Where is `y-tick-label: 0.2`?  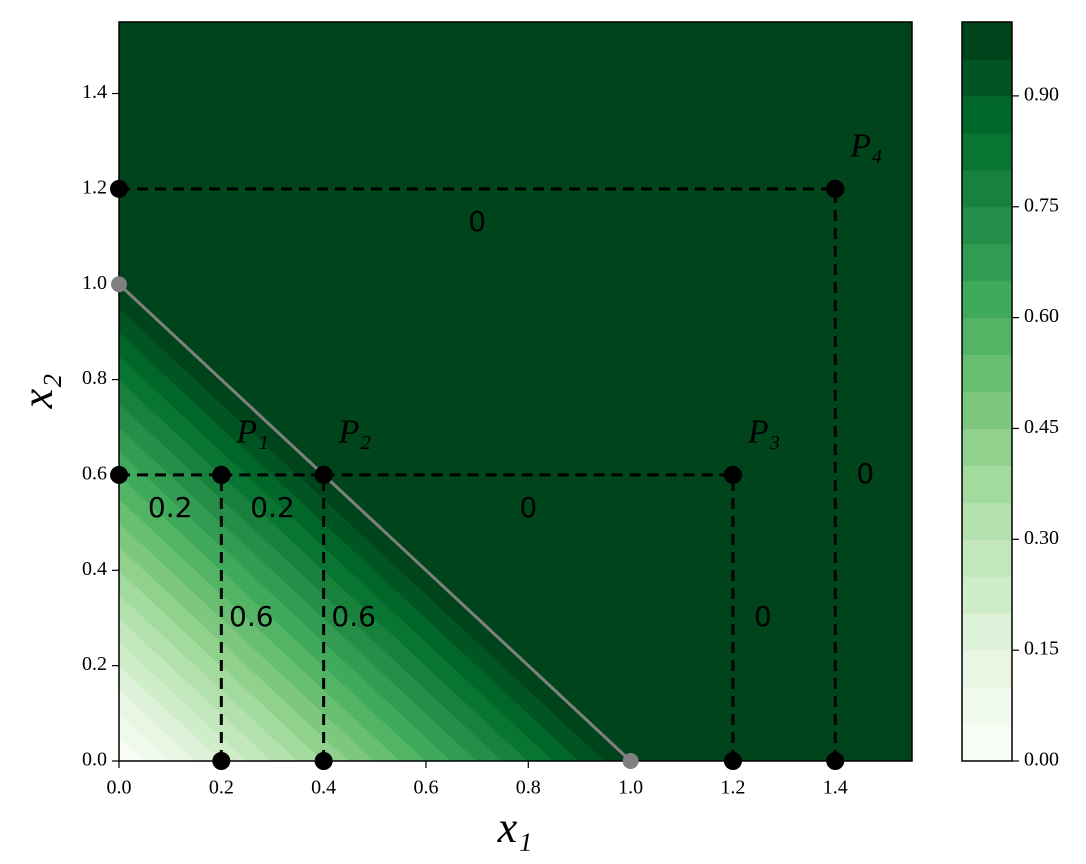
y-tick-label: 0.2 is located at coordinates (94, 664).